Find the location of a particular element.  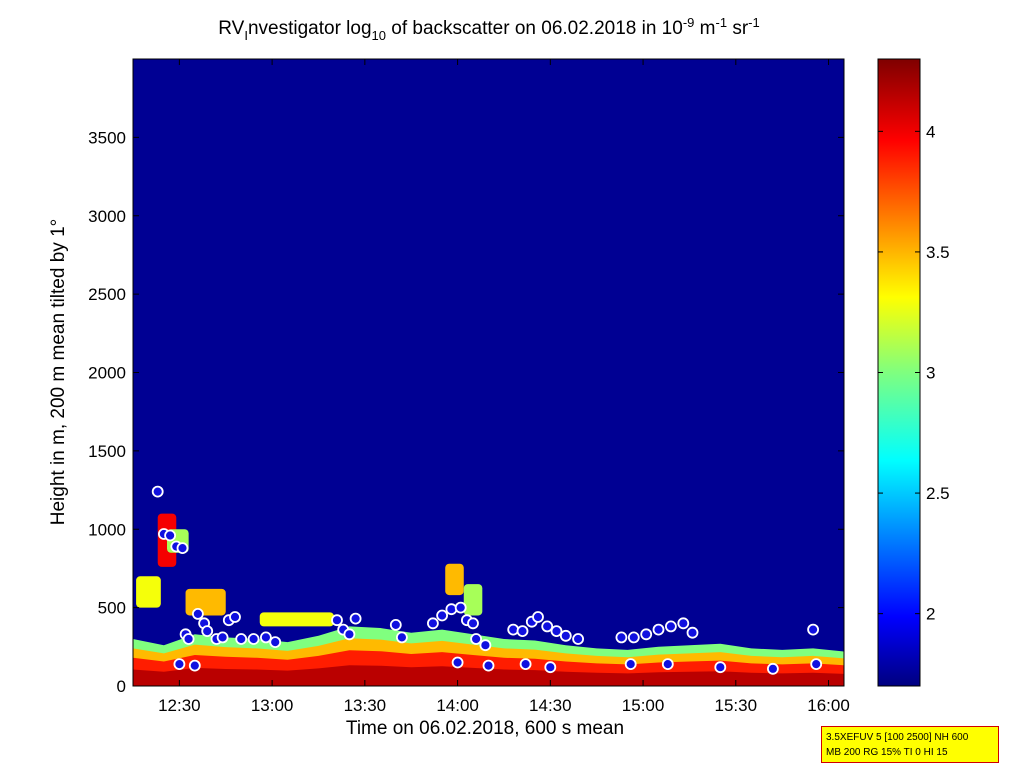

info-line-2: MB 200 RG 15% TI 0 HI 15 is located at coordinates (887, 752).